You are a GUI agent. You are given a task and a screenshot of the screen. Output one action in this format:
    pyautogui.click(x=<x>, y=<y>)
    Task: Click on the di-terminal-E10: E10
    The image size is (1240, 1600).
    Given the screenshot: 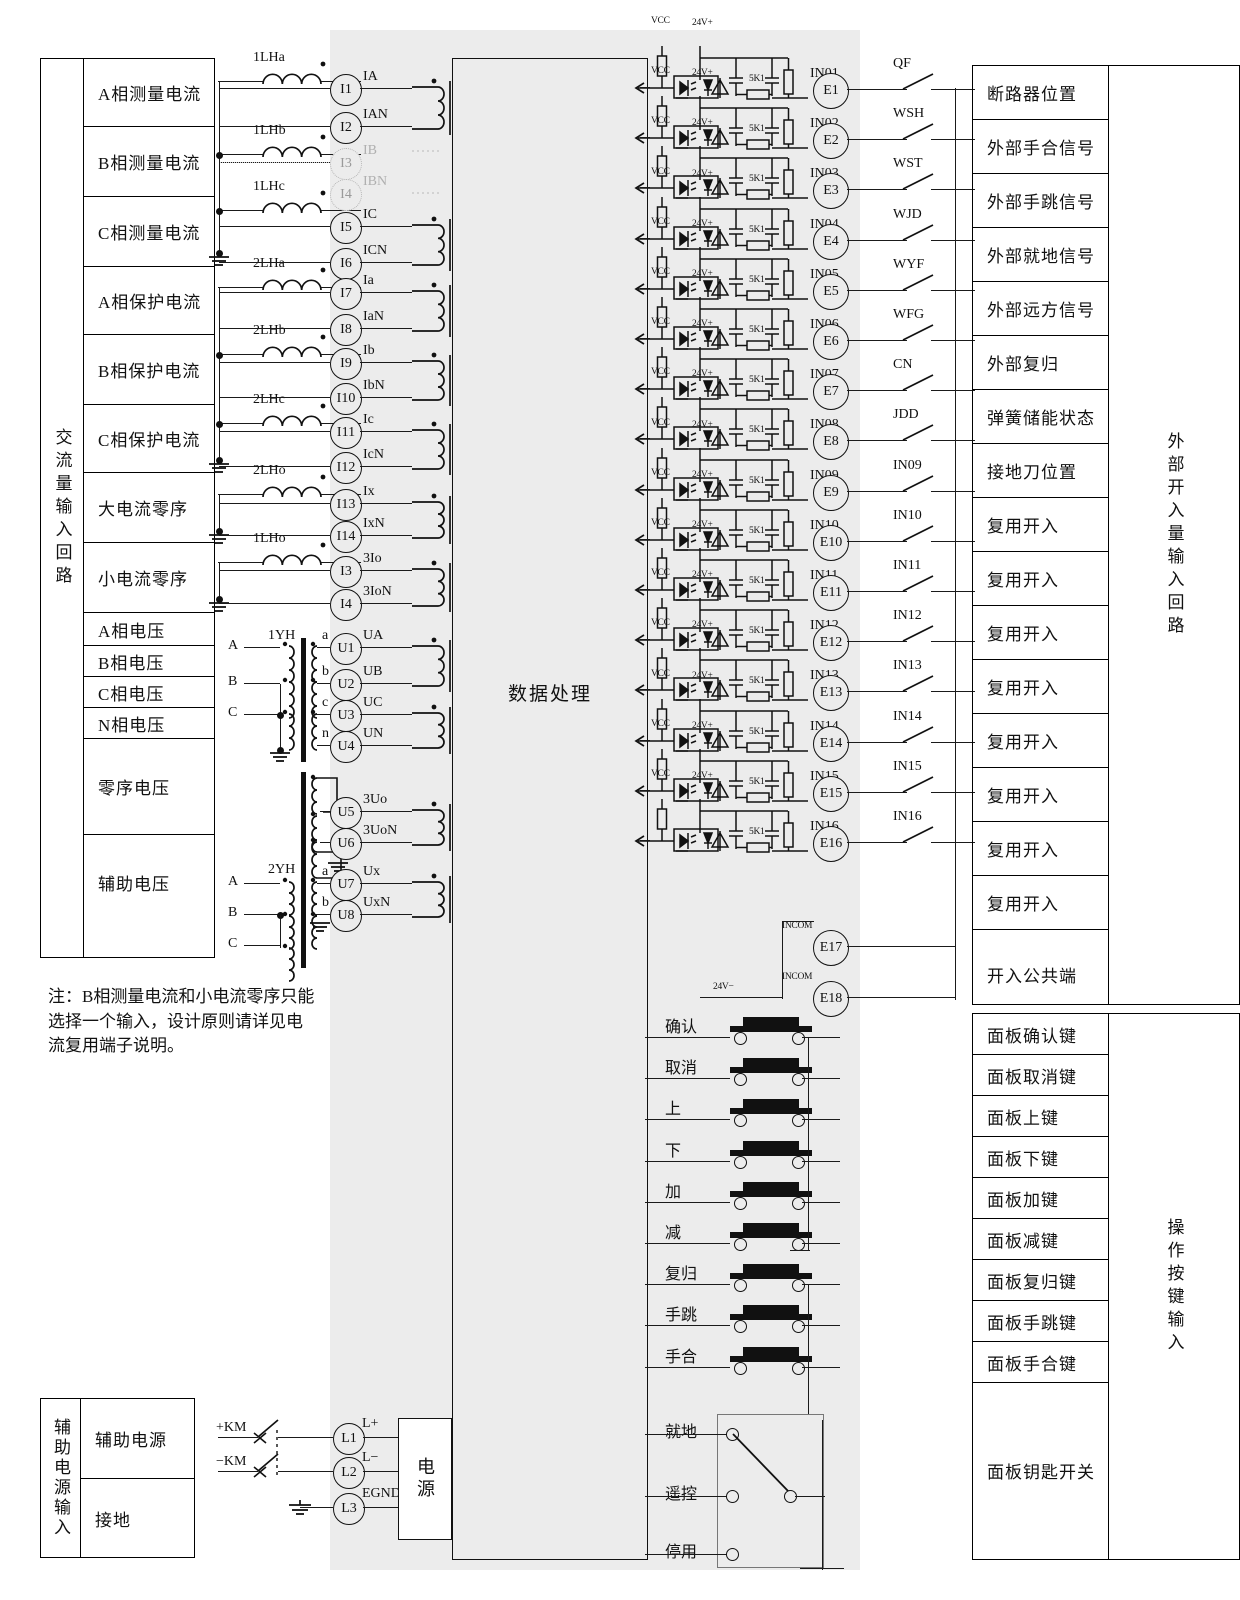 What is the action you would take?
    pyautogui.click(x=831, y=542)
    